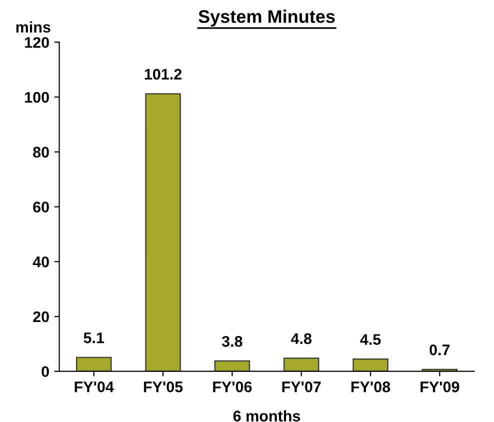 This screenshot has width=494, height=422. Describe the element at coordinates (370, 386) in the screenshot. I see `x-tick-label: FY'08` at that location.